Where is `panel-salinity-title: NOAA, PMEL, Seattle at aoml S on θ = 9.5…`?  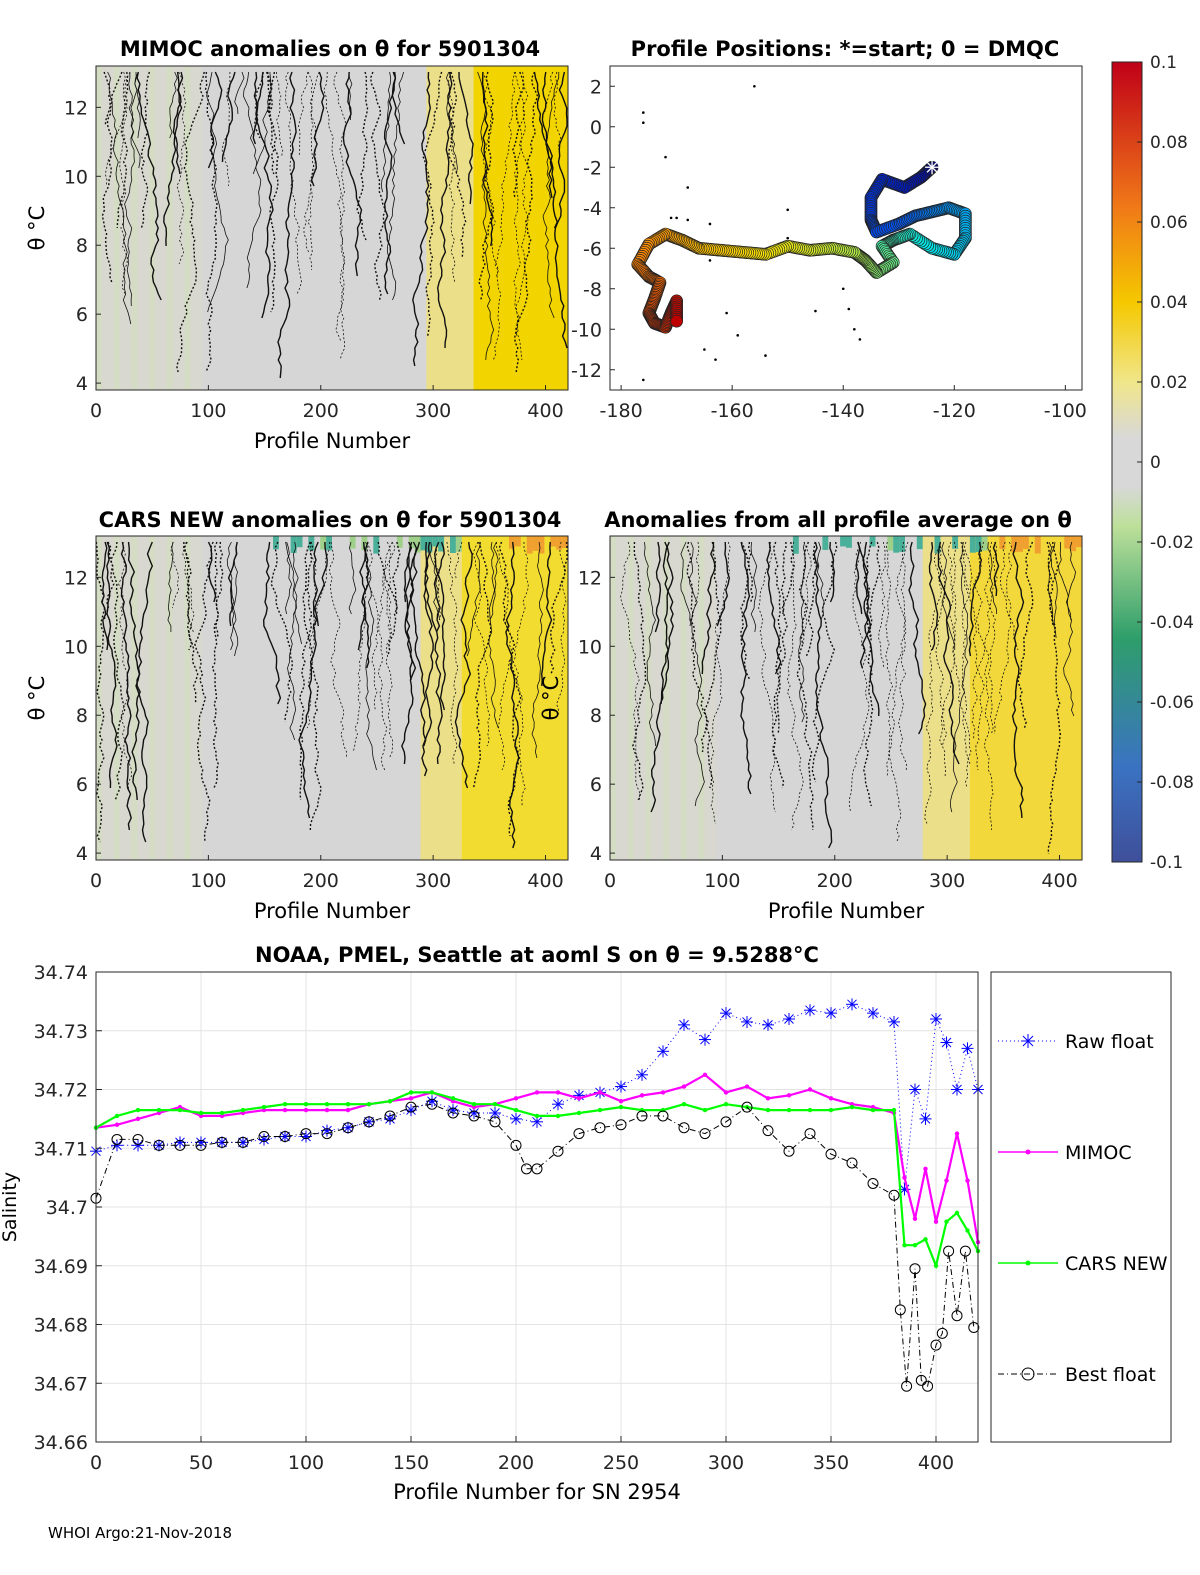
panel-salinity-title: NOAA, PMEL, Seattle at aoml S on θ = 9.5… is located at coordinates (537, 955).